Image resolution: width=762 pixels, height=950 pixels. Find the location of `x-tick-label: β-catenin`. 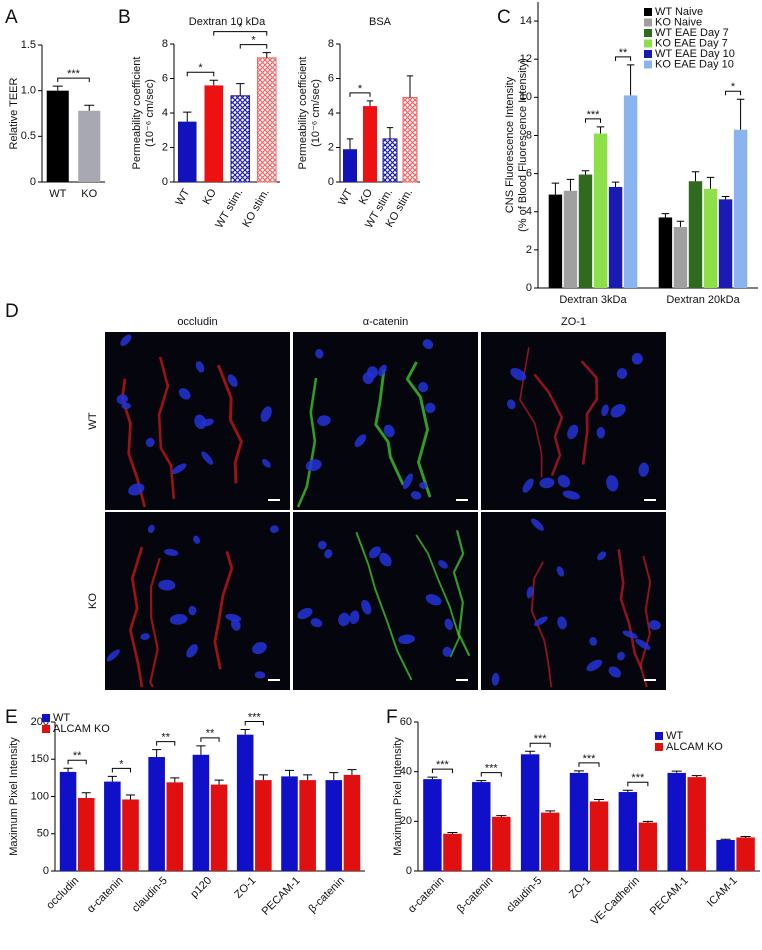

x-tick-label: β-catenin is located at coordinates (326, 895).